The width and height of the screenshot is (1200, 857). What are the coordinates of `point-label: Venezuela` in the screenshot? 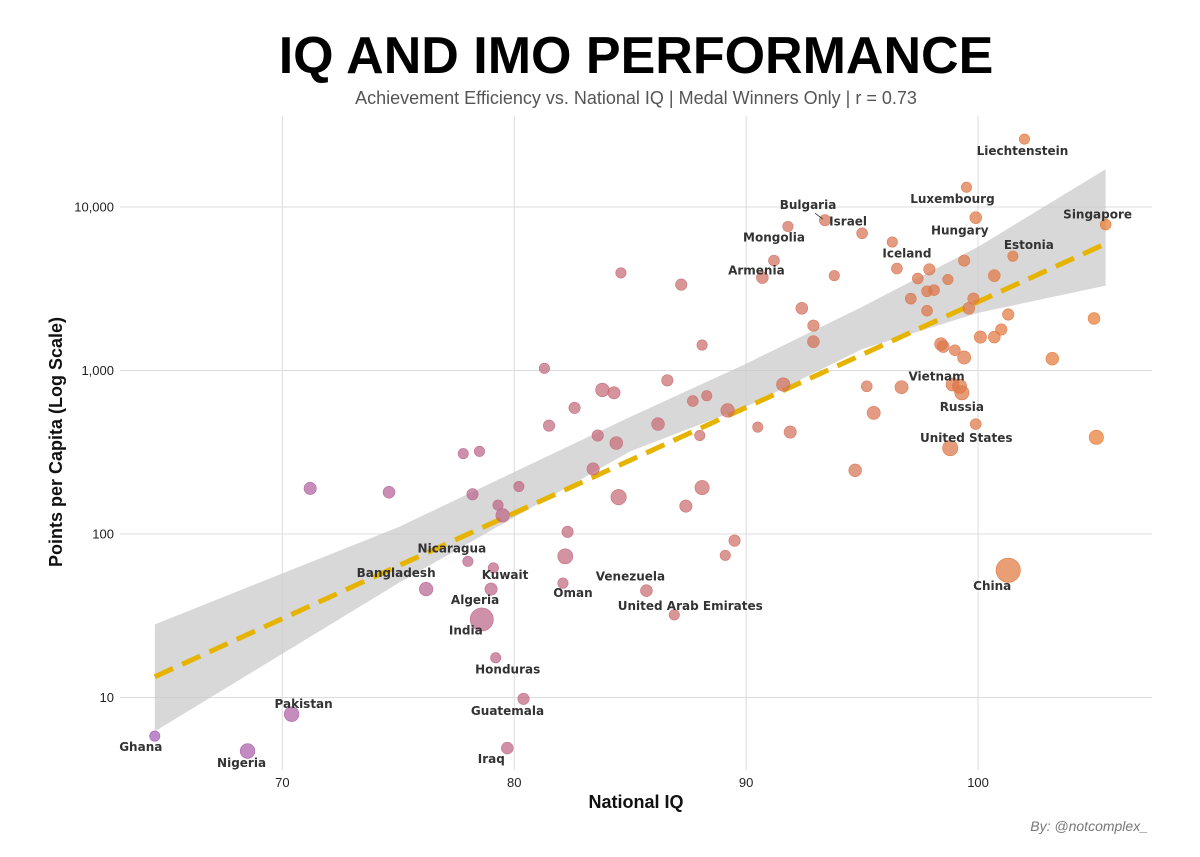 It's located at (630, 577).